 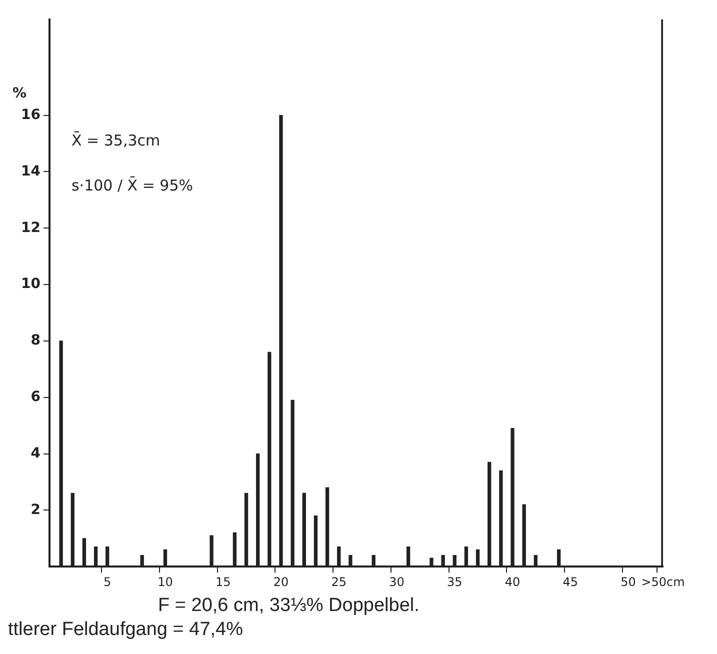 I want to click on y-tick-label: 2, so click(x=35, y=510).